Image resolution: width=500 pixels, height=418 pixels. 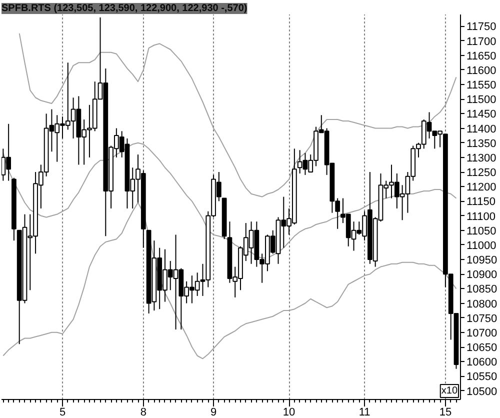 What do you see at coordinates (482, 318) in the screenshot?
I see `y-tick-label: 10750` at bounding box center [482, 318].